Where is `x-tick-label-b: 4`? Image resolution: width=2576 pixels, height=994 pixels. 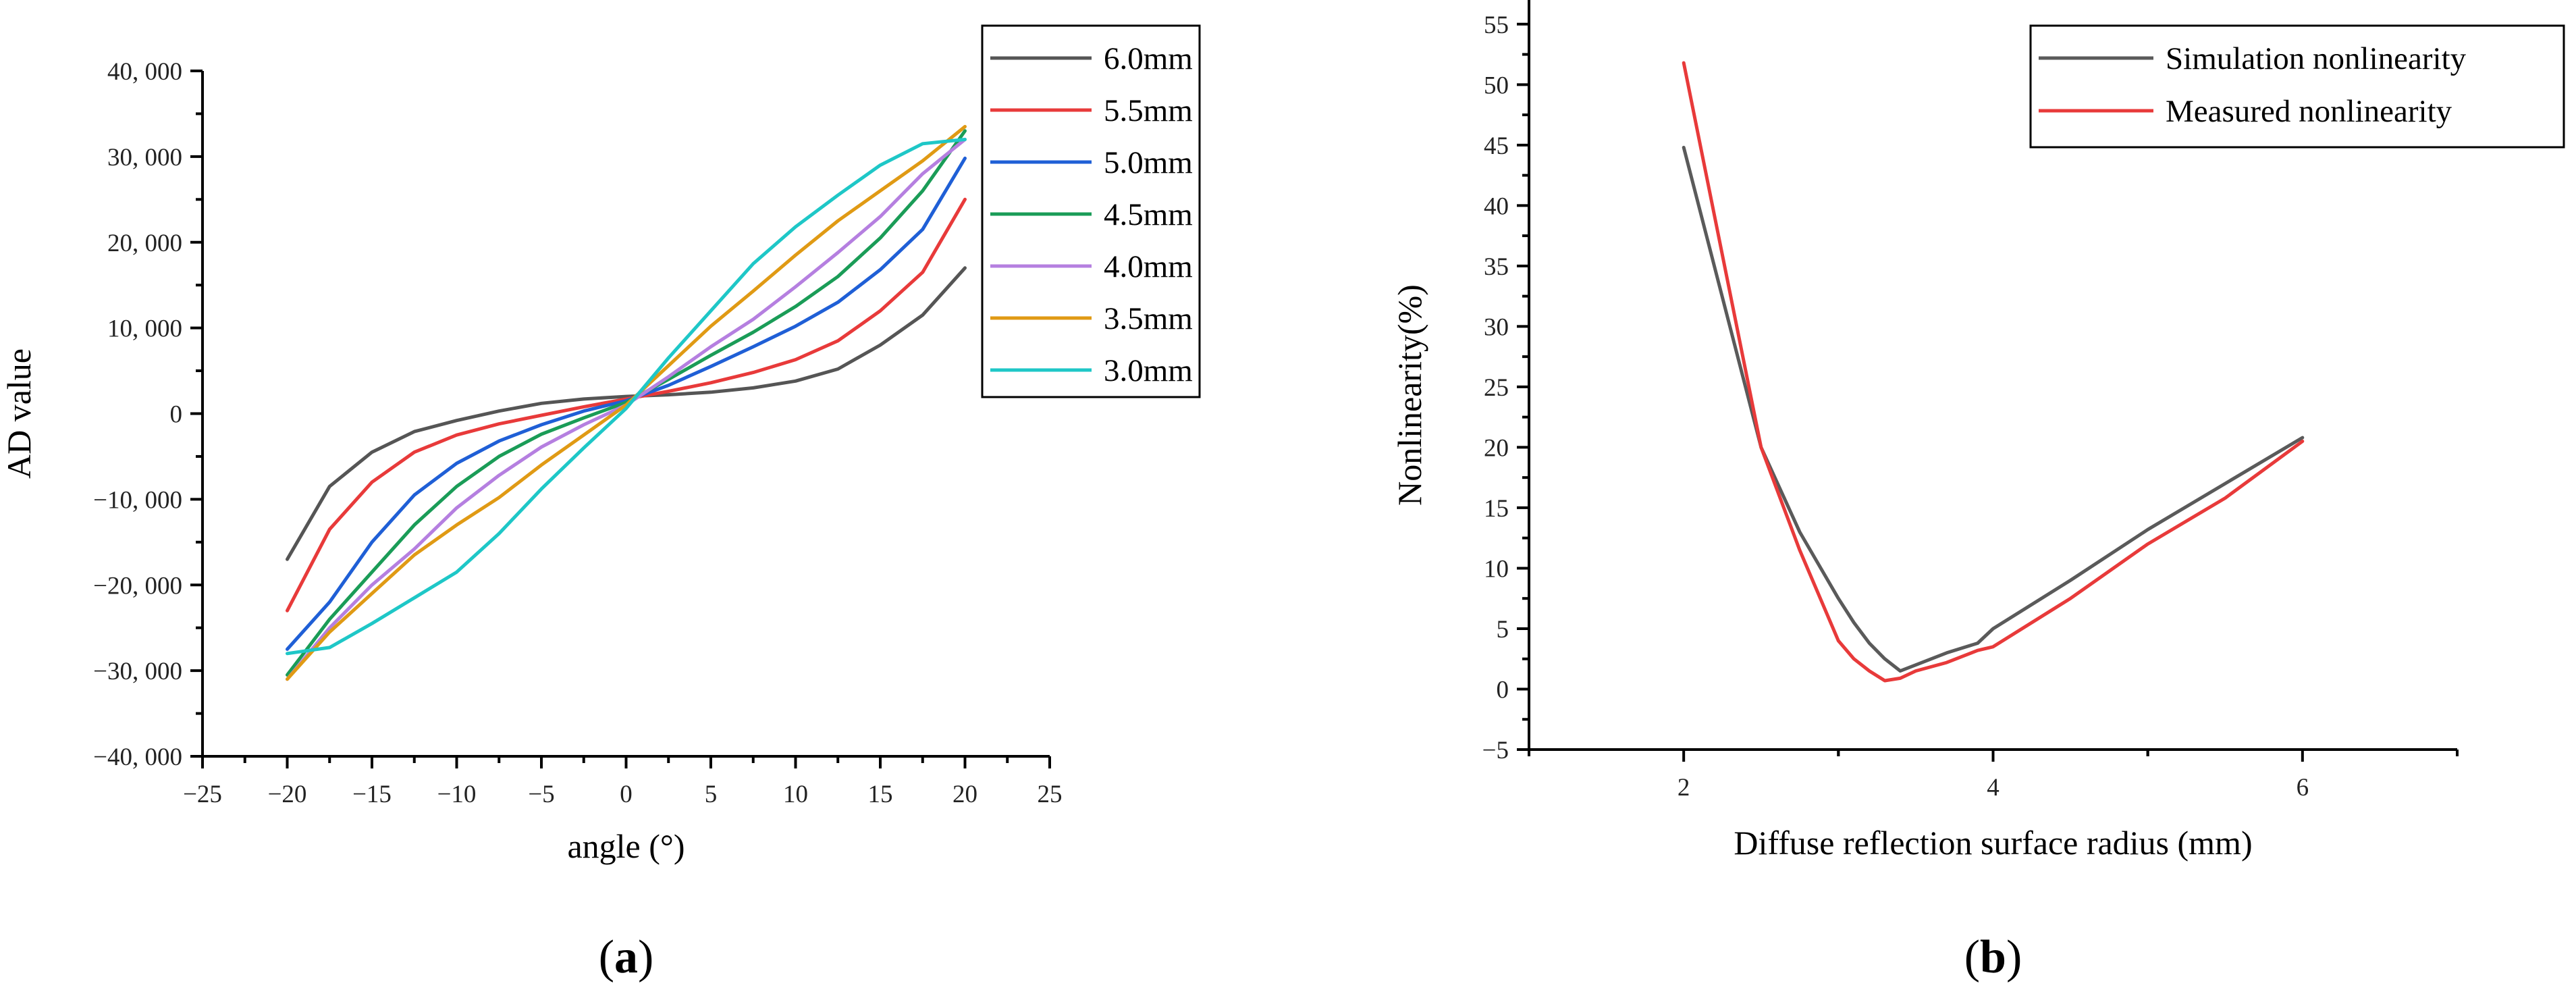 x-tick-label-b: 4 is located at coordinates (1993, 788).